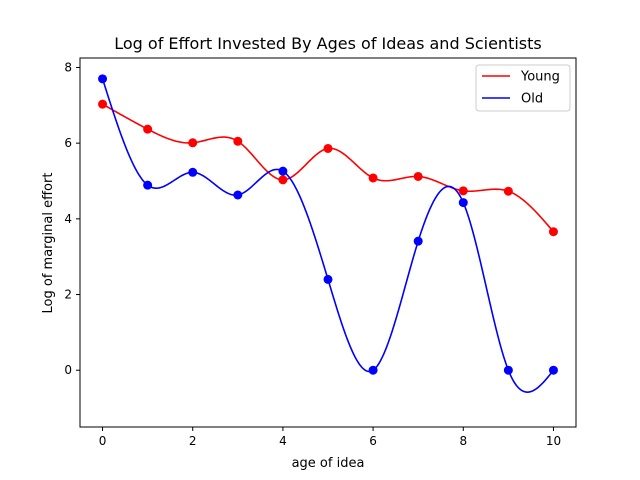 The height and width of the screenshot is (480, 640). Describe the element at coordinates (523, 88) in the screenshot. I see `legend: Young Old` at that location.